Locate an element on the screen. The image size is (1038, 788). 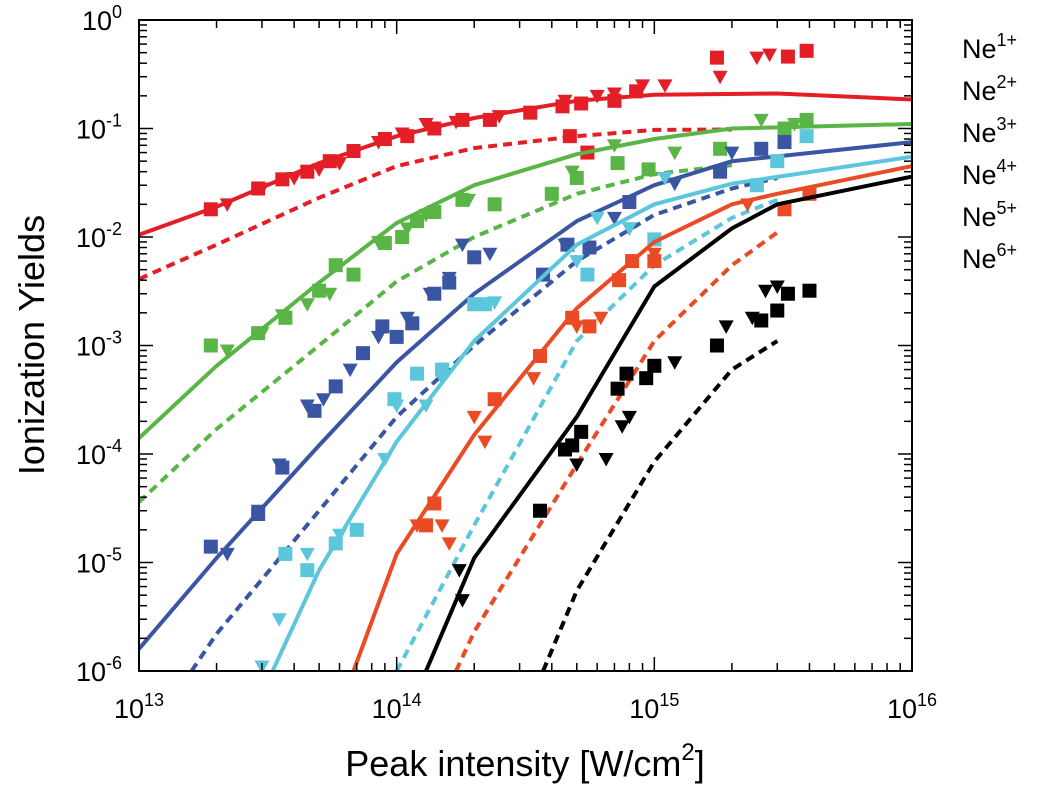
legend-item-Ne3+: Ne3+ is located at coordinates (989, 131).